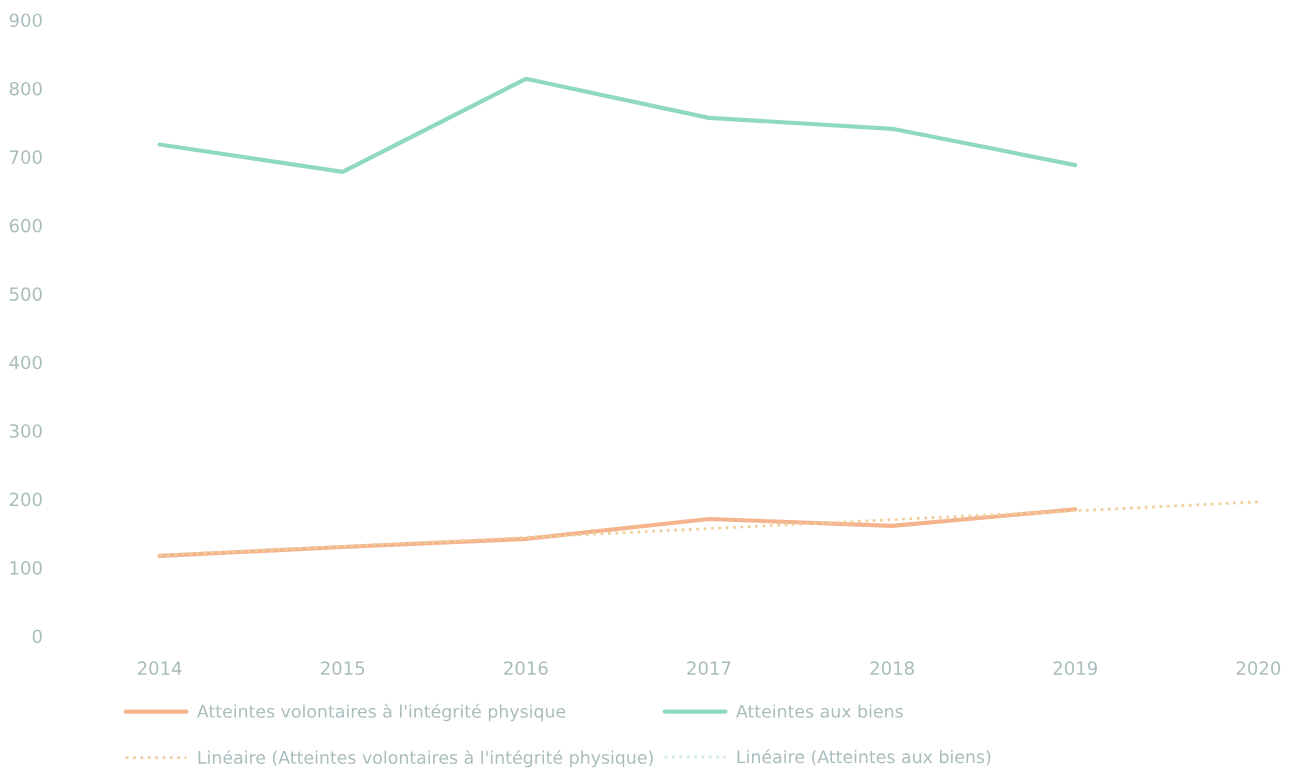  What do you see at coordinates (25, 225) in the screenshot?
I see `y-tick-label: 600` at bounding box center [25, 225].